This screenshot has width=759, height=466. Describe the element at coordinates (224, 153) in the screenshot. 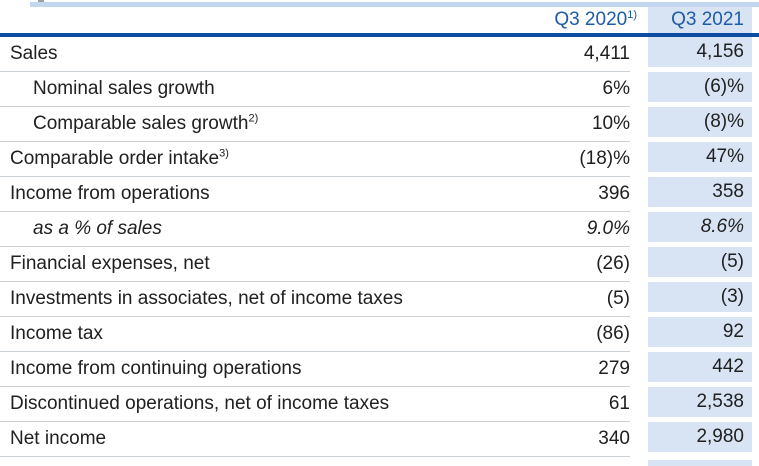

I see `footnote-marker: 3)` at that location.